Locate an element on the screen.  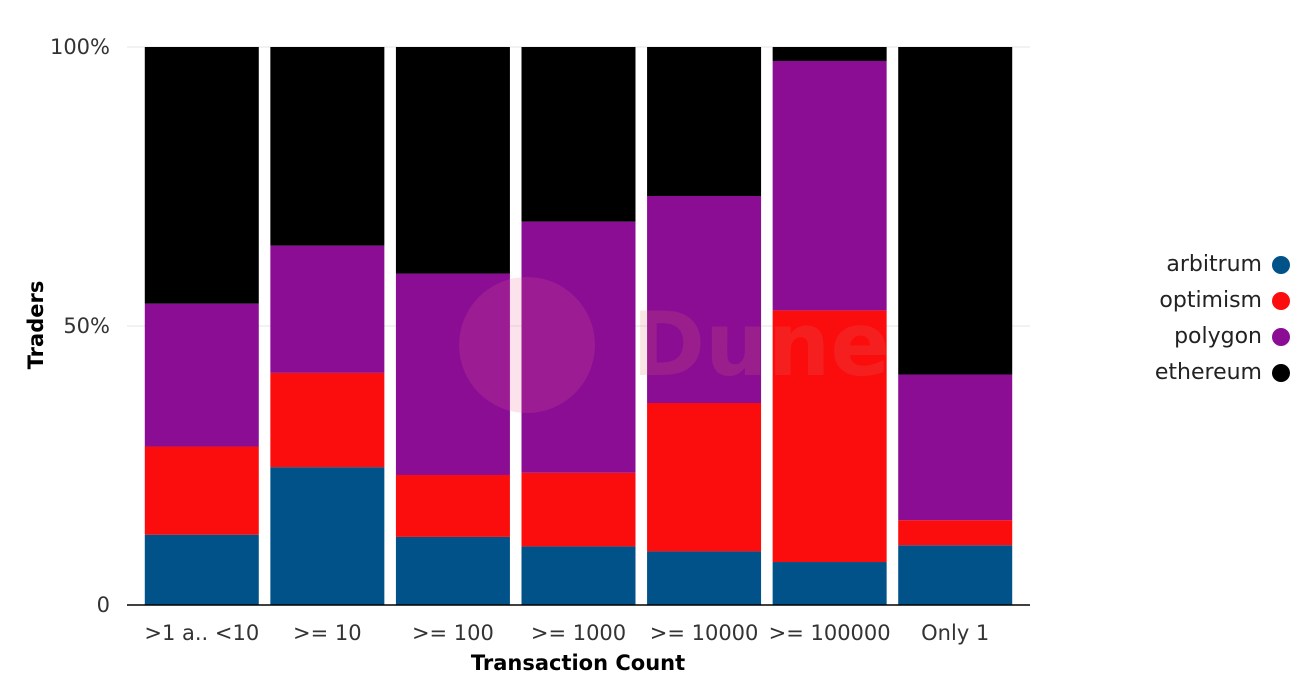
x-axis-title: Transaction Count is located at coordinates (578, 663).